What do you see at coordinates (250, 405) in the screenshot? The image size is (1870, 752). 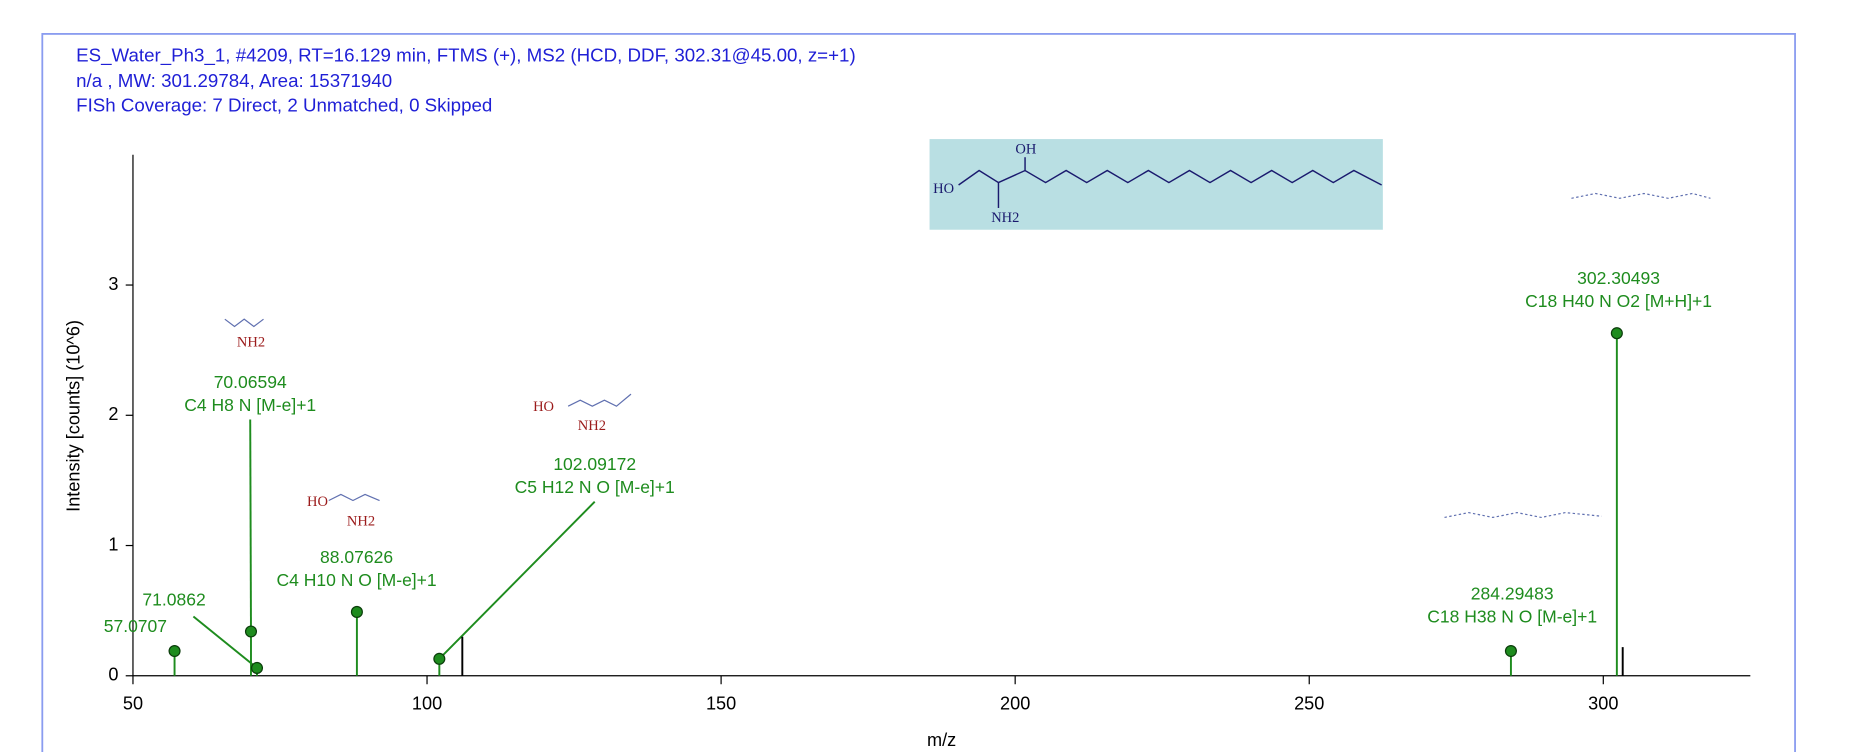 I see `peak-formula-label: C4 H8 N [M-e]+1` at bounding box center [250, 405].